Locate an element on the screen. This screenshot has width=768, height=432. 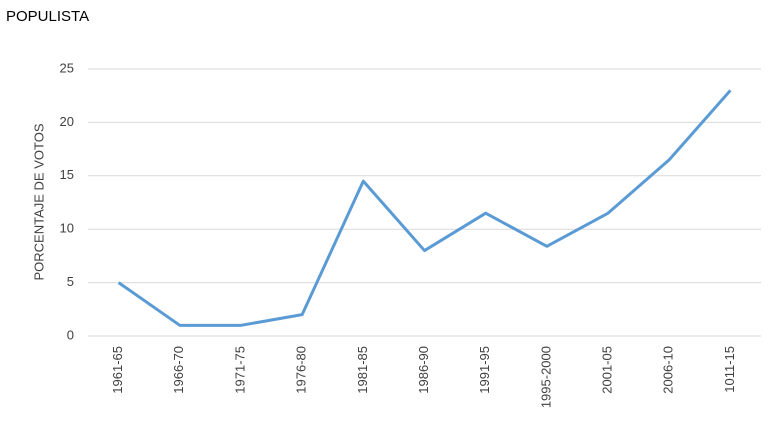
x-tick-label: 1986-90 is located at coordinates (423, 370).